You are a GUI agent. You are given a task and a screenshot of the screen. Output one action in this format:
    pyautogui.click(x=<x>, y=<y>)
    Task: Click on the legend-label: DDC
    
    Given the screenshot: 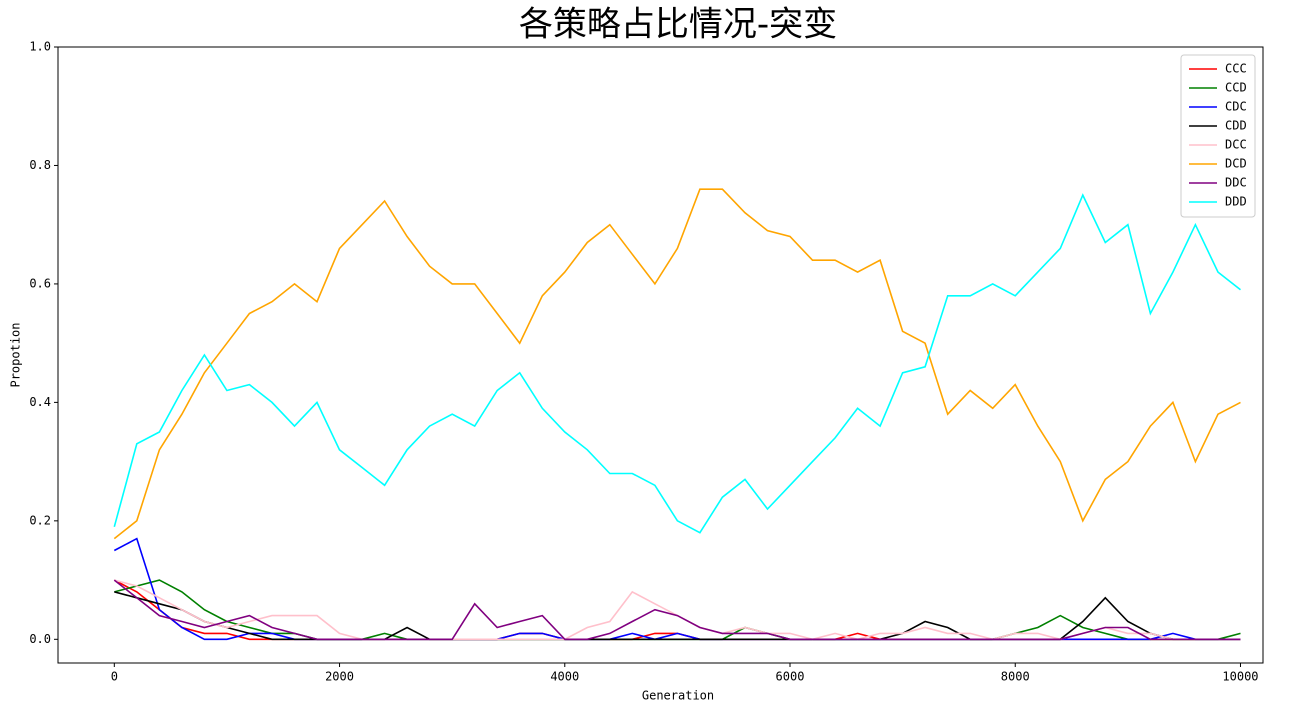 What is the action you would take?
    pyautogui.click(x=1236, y=183)
    